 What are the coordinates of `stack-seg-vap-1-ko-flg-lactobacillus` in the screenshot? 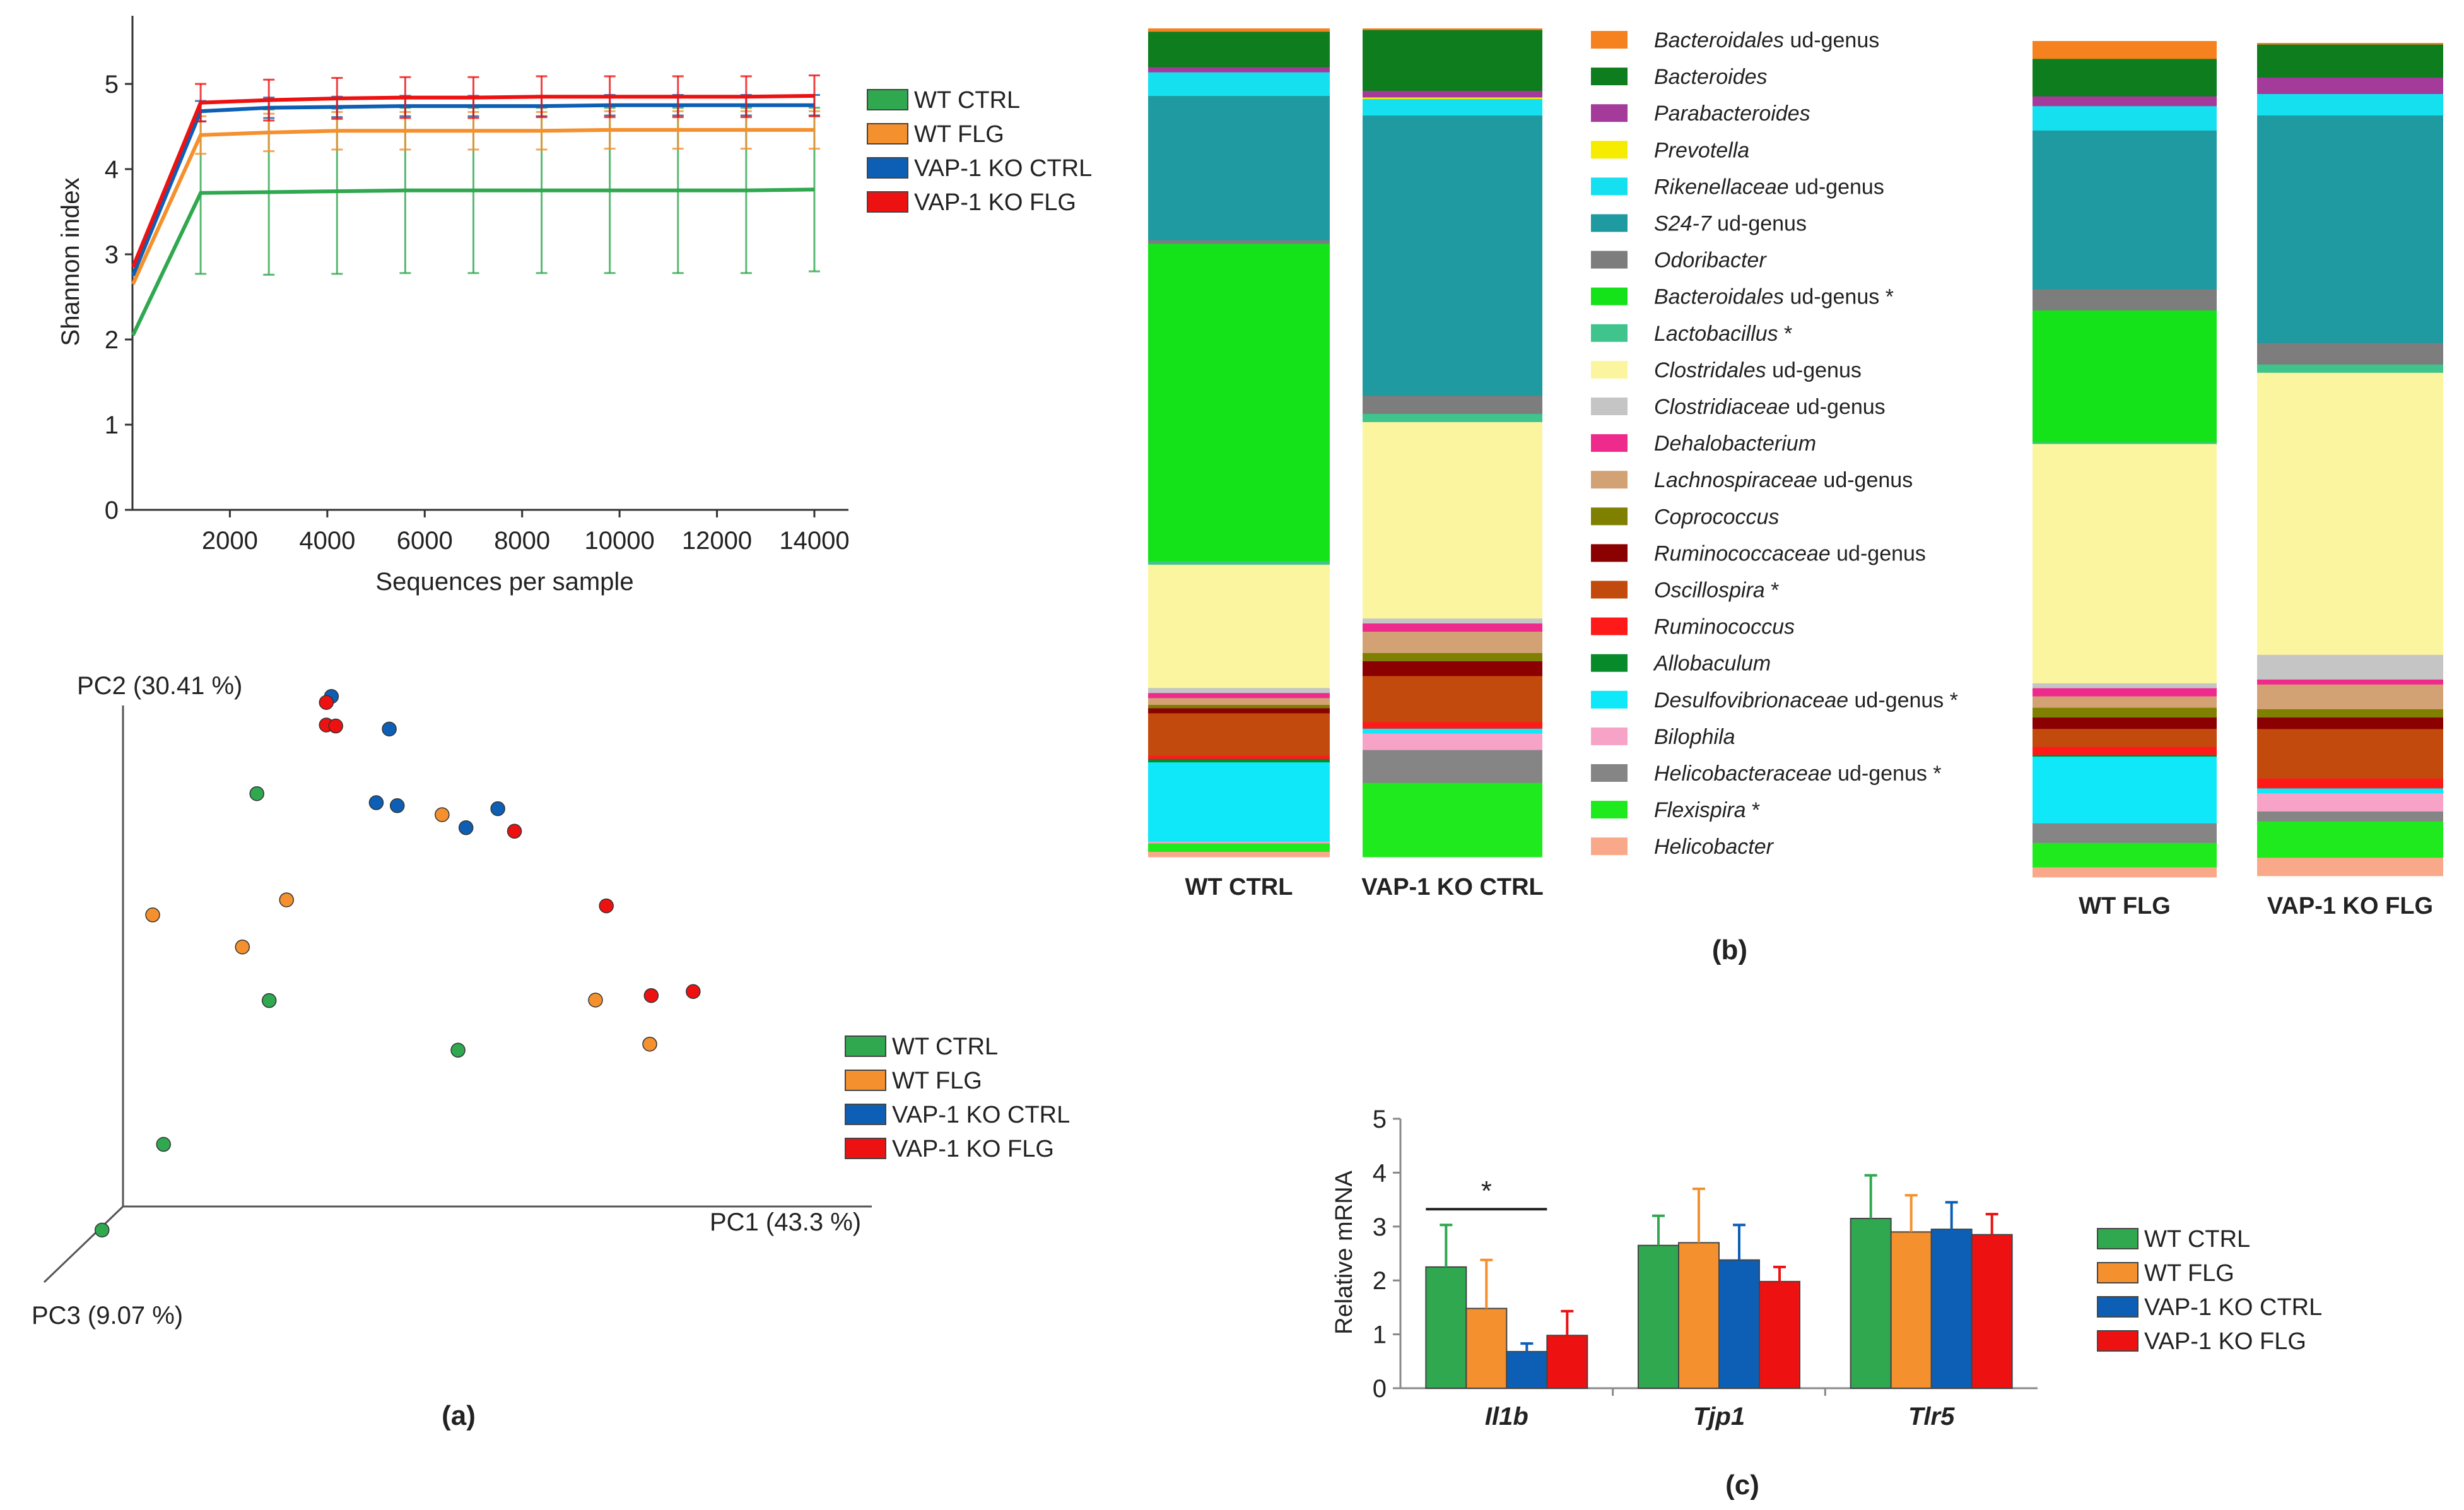 It's located at (2350, 369).